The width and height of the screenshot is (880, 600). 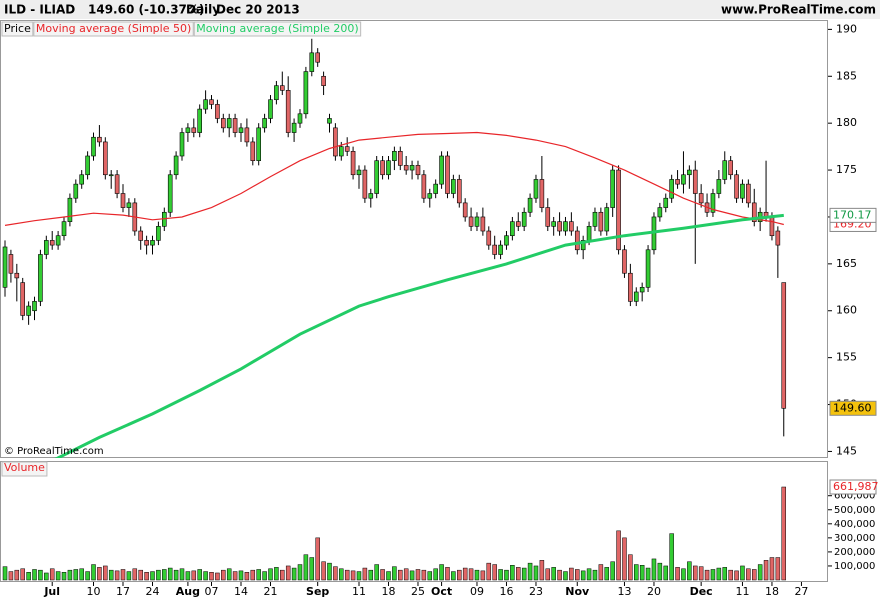 What do you see at coordinates (846, 122) in the screenshot?
I see `y-tick-label: 180` at bounding box center [846, 122].